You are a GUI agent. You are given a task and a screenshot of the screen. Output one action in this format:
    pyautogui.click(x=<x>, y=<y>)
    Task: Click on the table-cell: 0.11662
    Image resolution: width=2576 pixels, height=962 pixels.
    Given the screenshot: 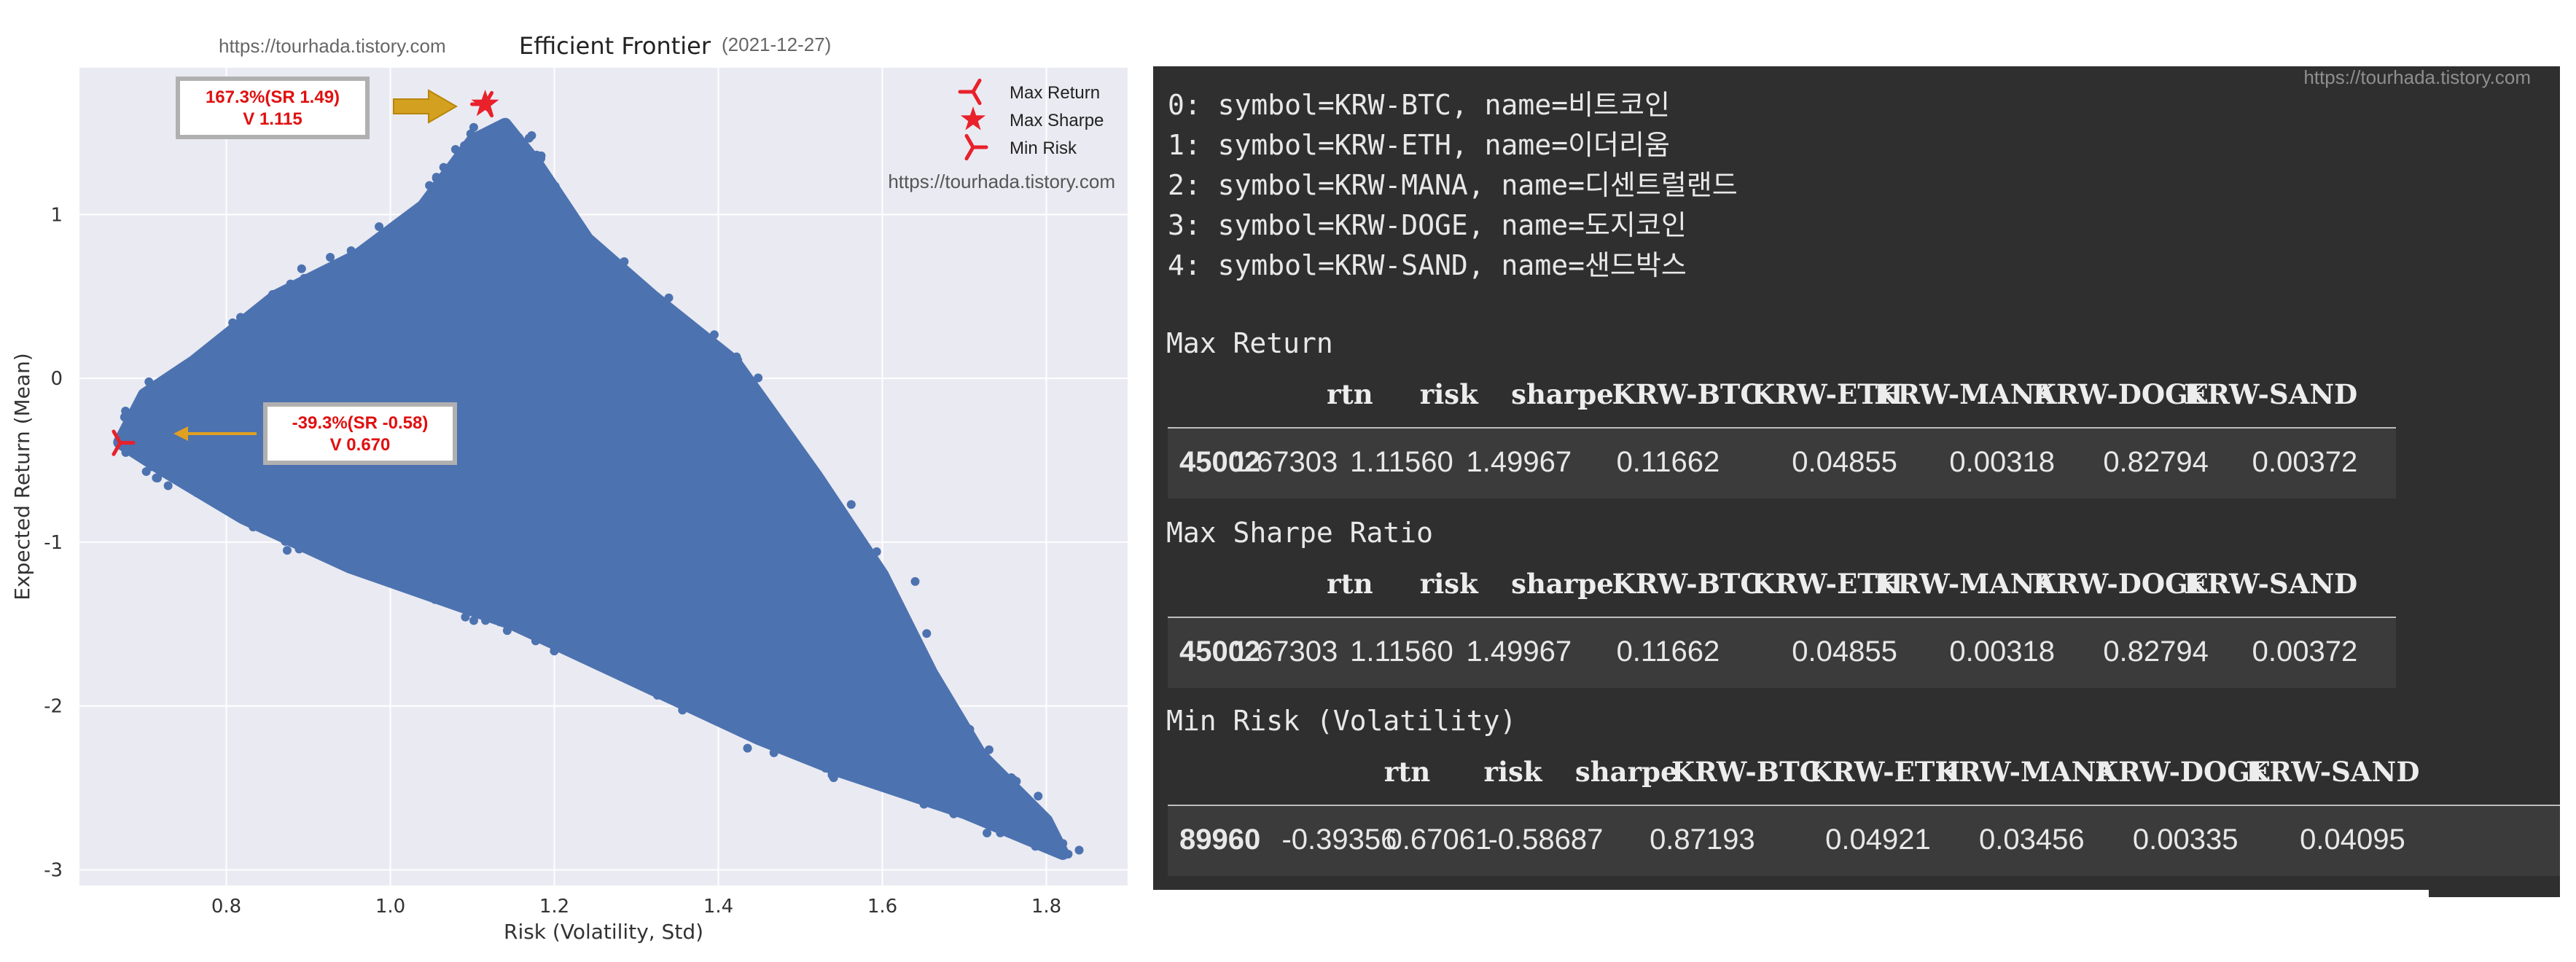 What is the action you would take?
    pyautogui.click(x=1668, y=462)
    